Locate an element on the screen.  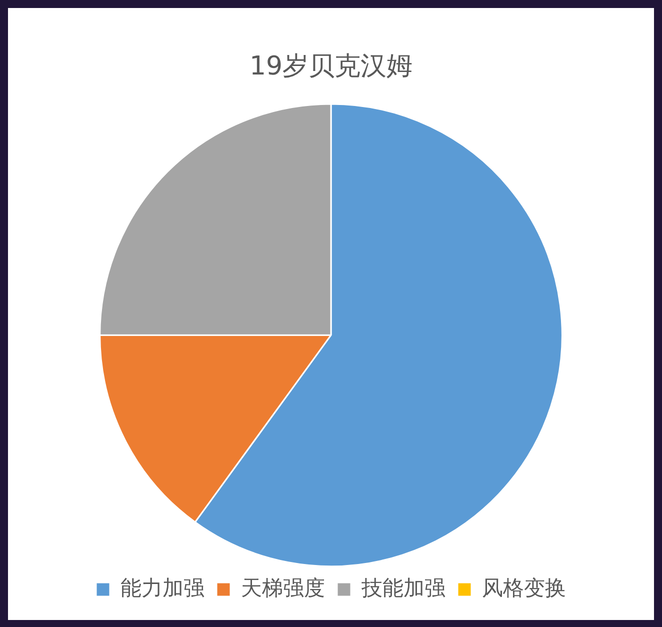
legend-label: 能力加强 is located at coordinates (162, 588).